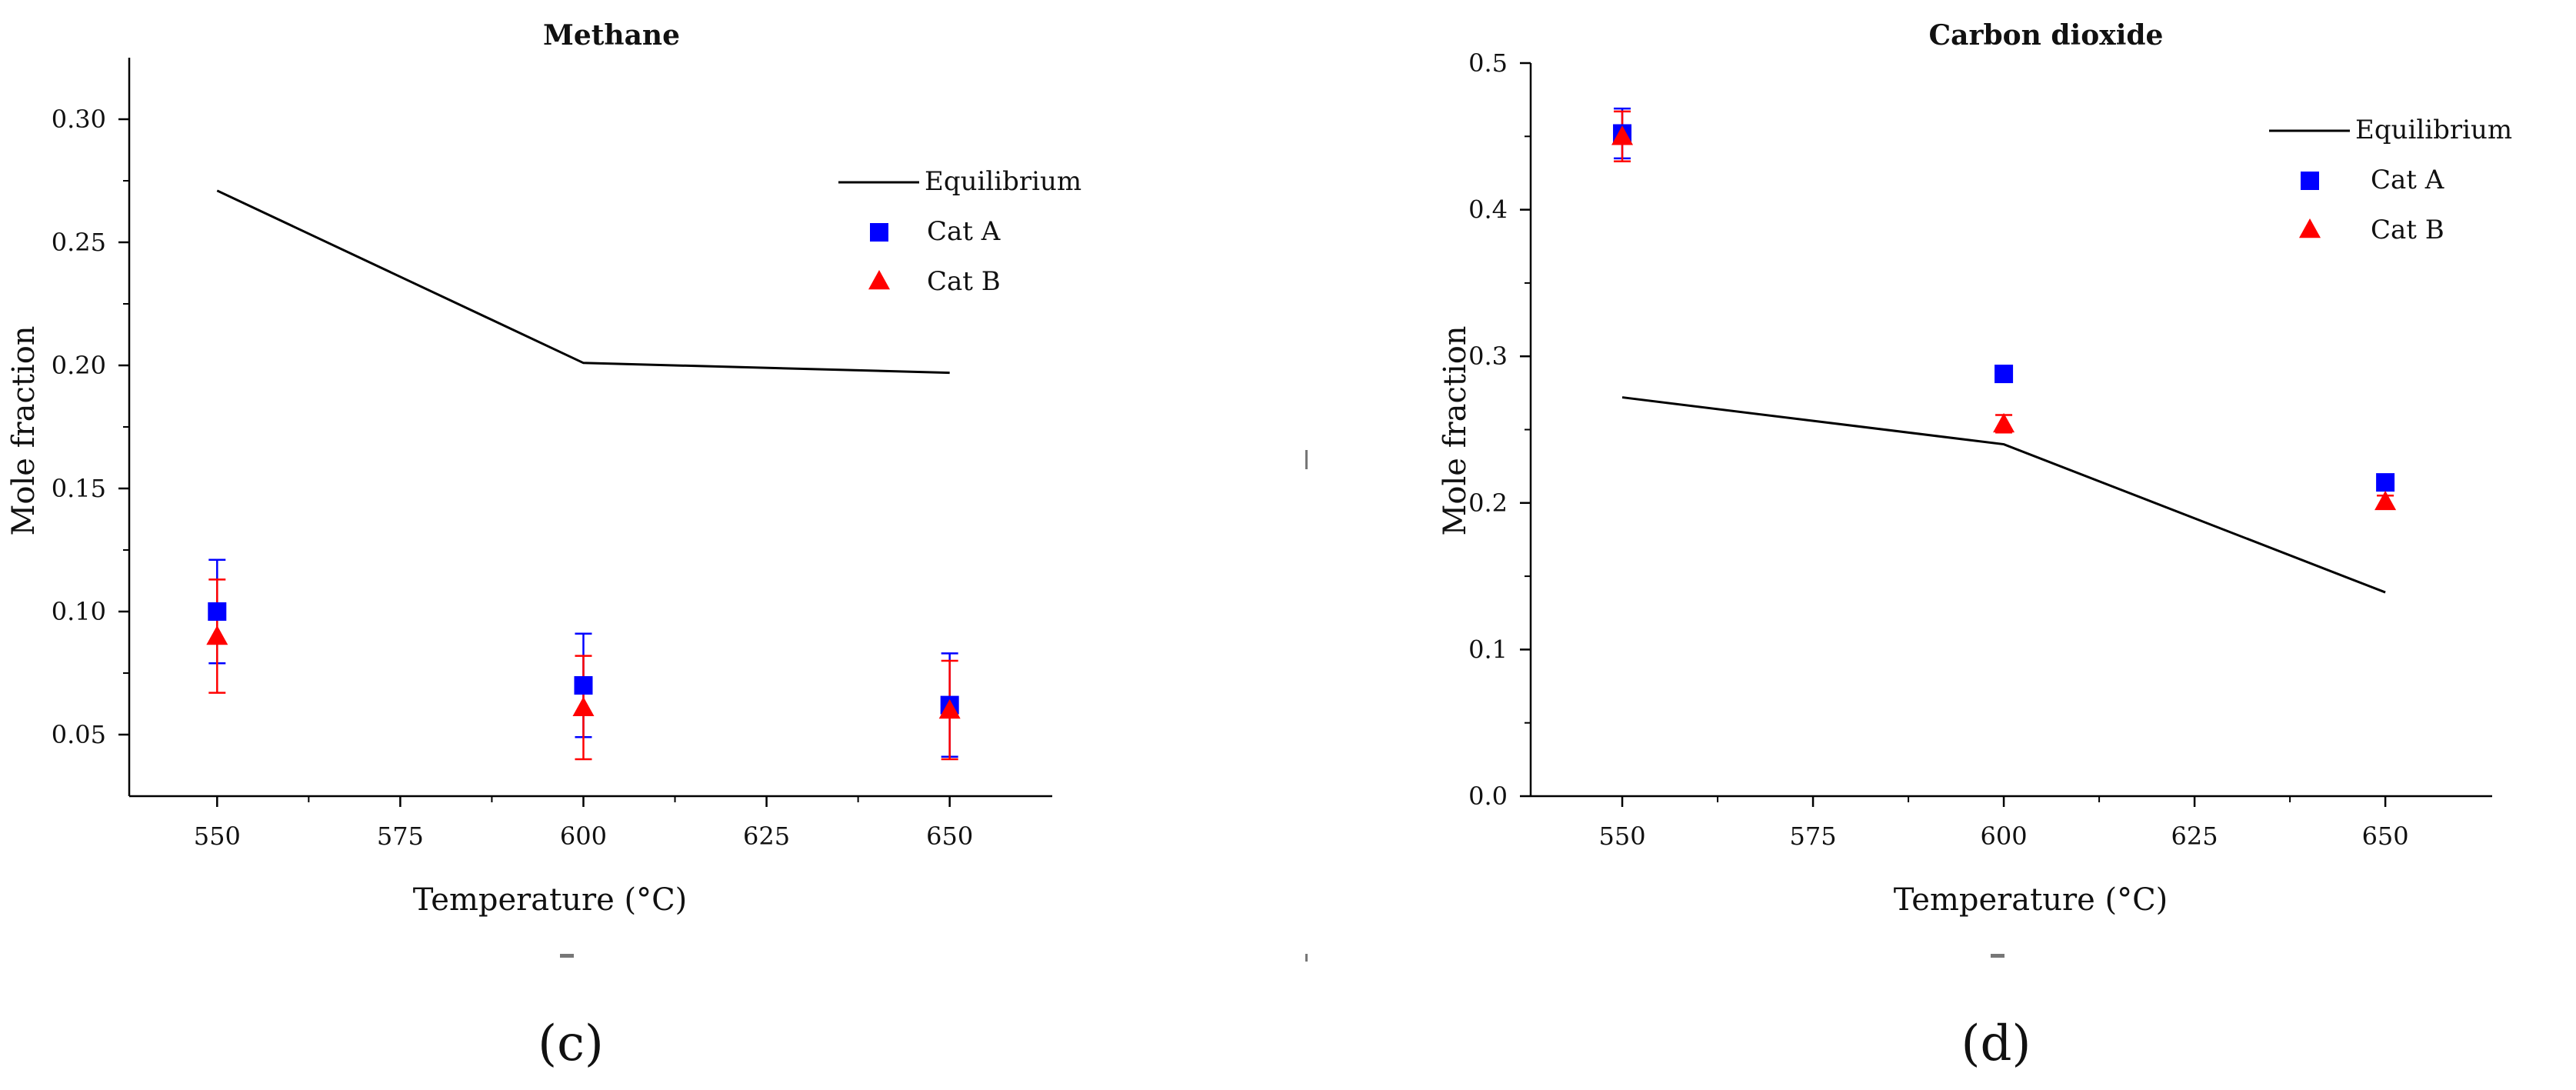  Describe the element at coordinates (1488, 356) in the screenshot. I see `y-tick-label: 0.3` at that location.